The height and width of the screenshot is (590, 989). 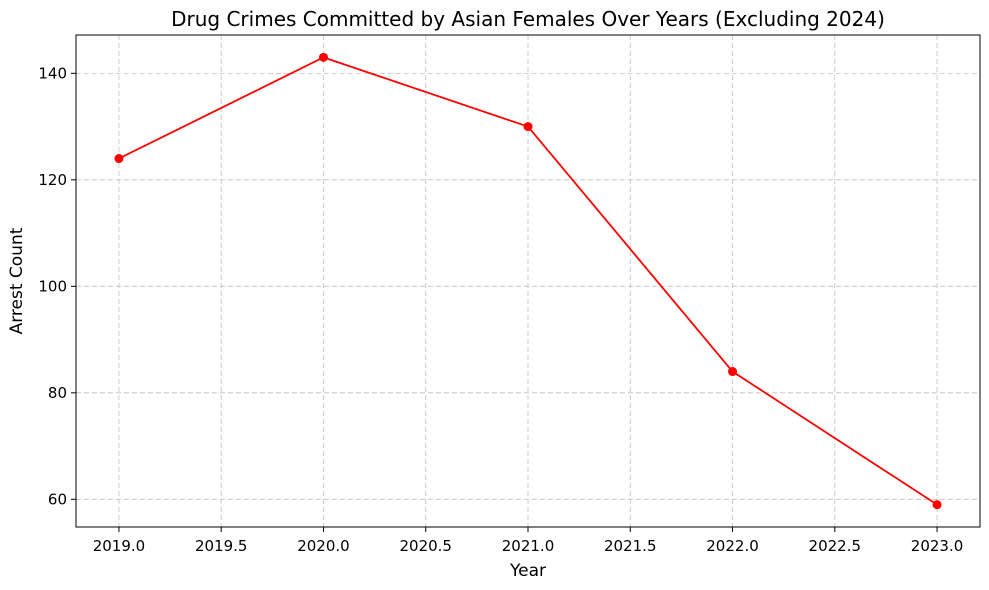 What do you see at coordinates (119, 546) in the screenshot?
I see `x-tick-label: 2019.0` at bounding box center [119, 546].